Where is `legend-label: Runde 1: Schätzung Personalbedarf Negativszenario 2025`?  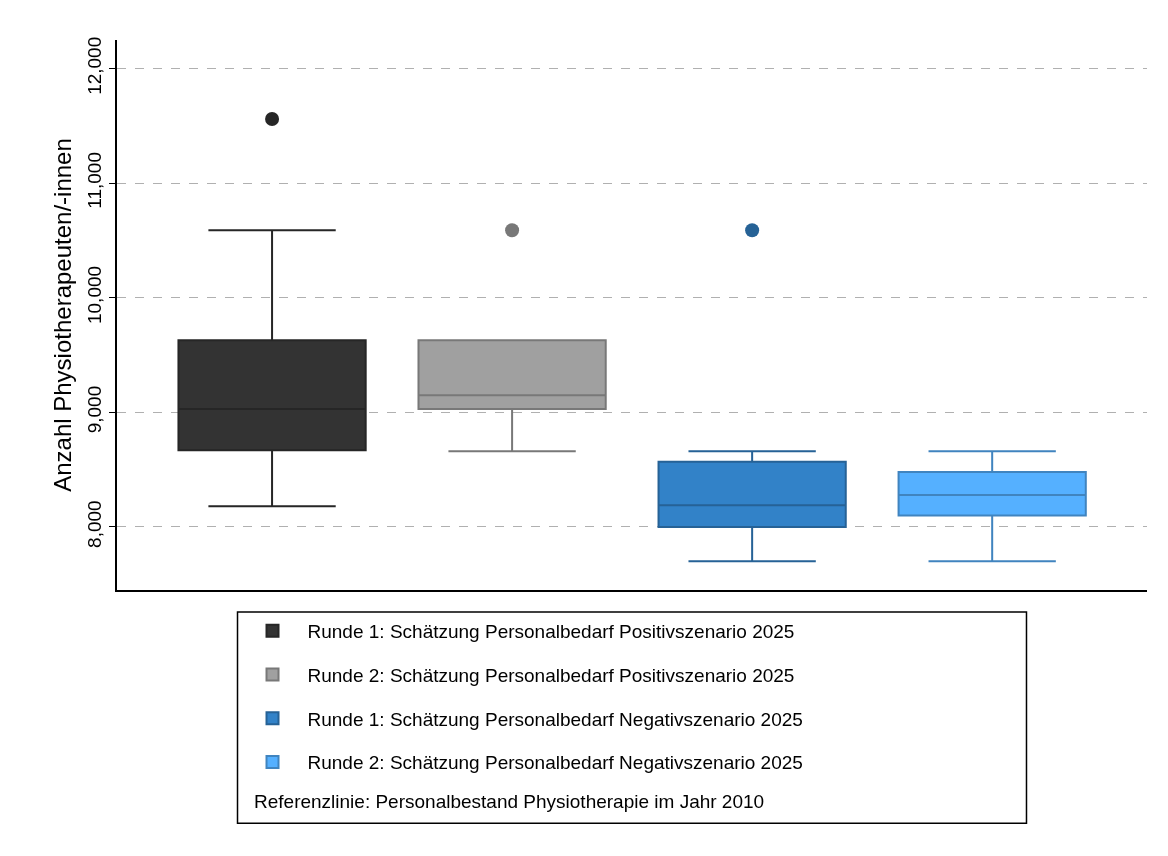 legend-label: Runde 1: Schätzung Personalbedarf Negativszenario 2025 is located at coordinates (555, 719).